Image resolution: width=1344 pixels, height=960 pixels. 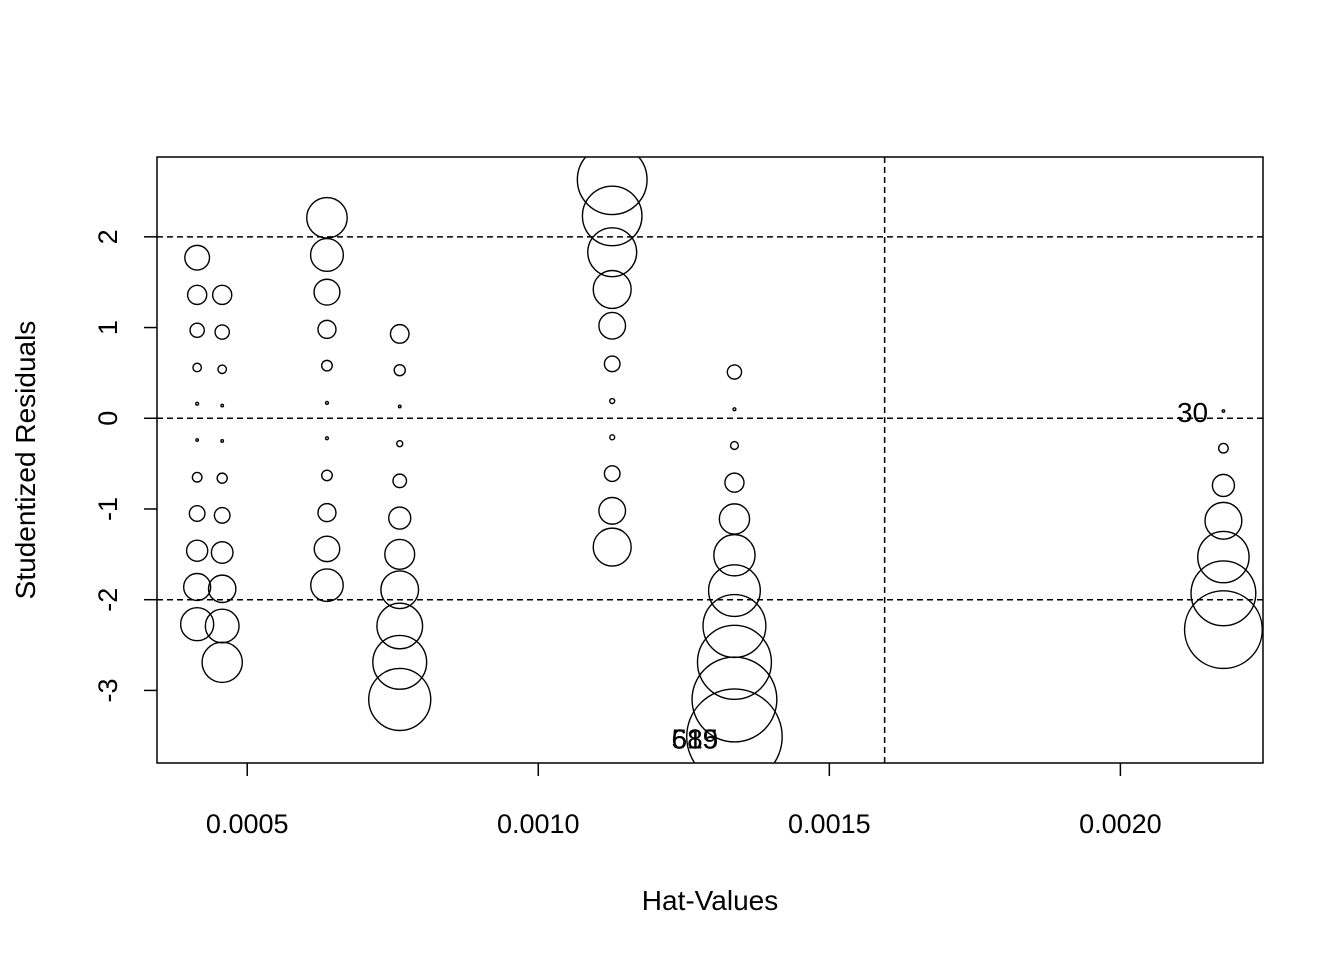 I want to click on y-tick-label: 1, so click(x=108, y=327).